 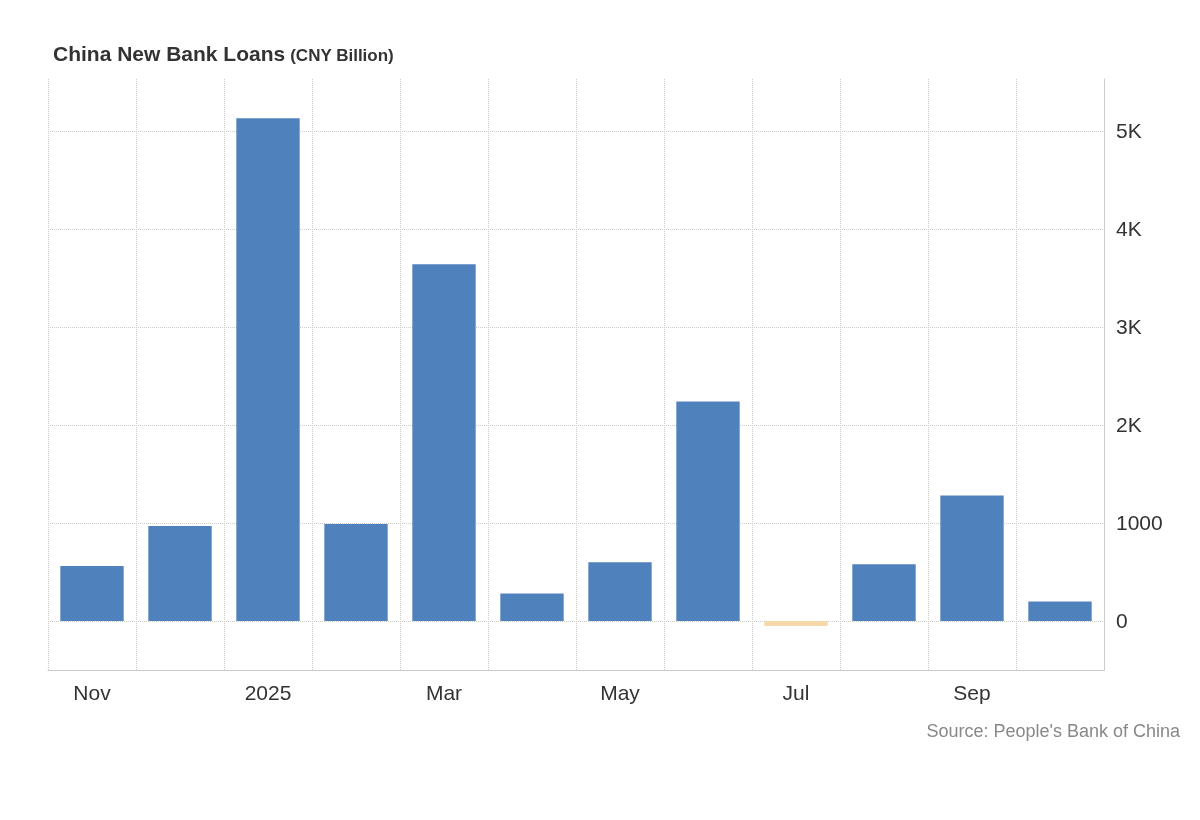 I want to click on y-tick-label: 3K, so click(x=1129, y=327).